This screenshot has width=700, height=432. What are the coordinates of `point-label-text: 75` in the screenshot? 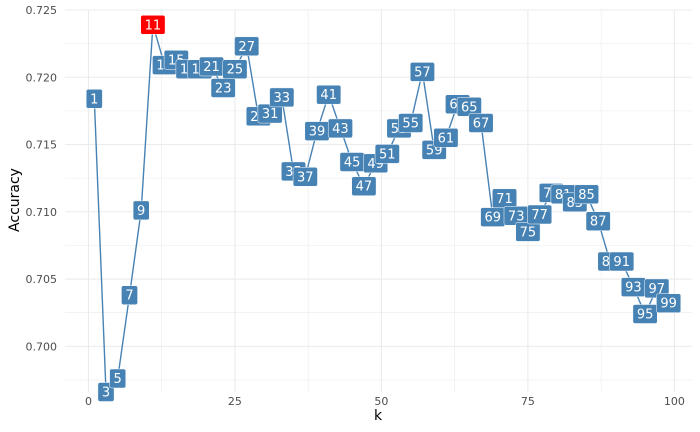 It's located at (528, 232).